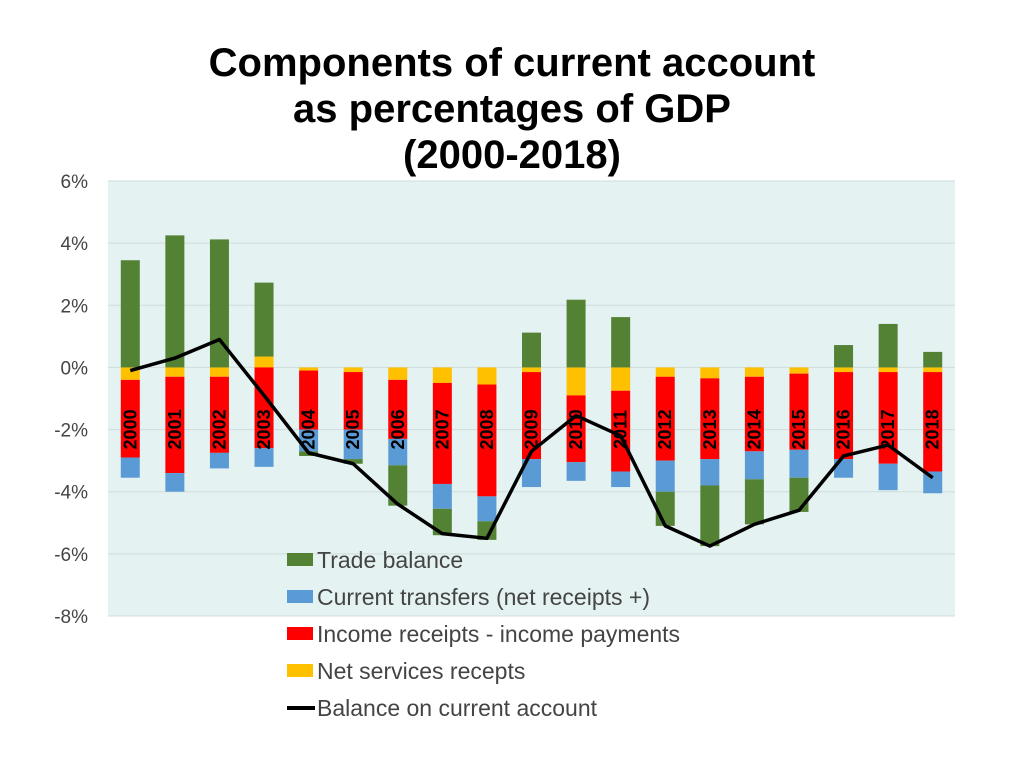 This screenshot has width=1024, height=768. What do you see at coordinates (888, 429) in the screenshot?
I see `year-label: 2017` at bounding box center [888, 429].